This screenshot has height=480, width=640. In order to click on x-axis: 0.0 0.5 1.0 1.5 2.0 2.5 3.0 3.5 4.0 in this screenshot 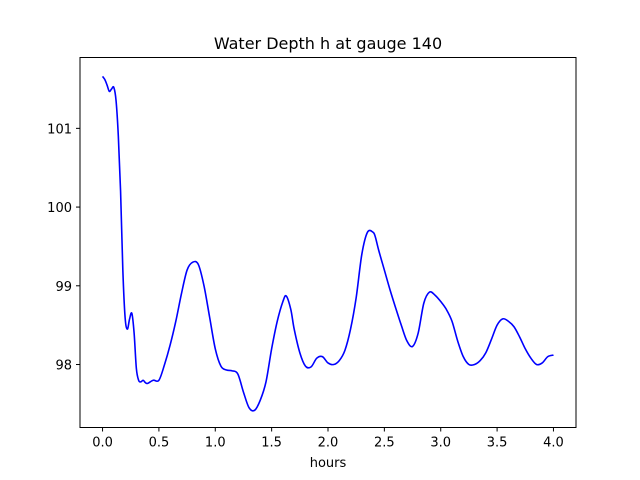, I will do `click(328, 439)`.